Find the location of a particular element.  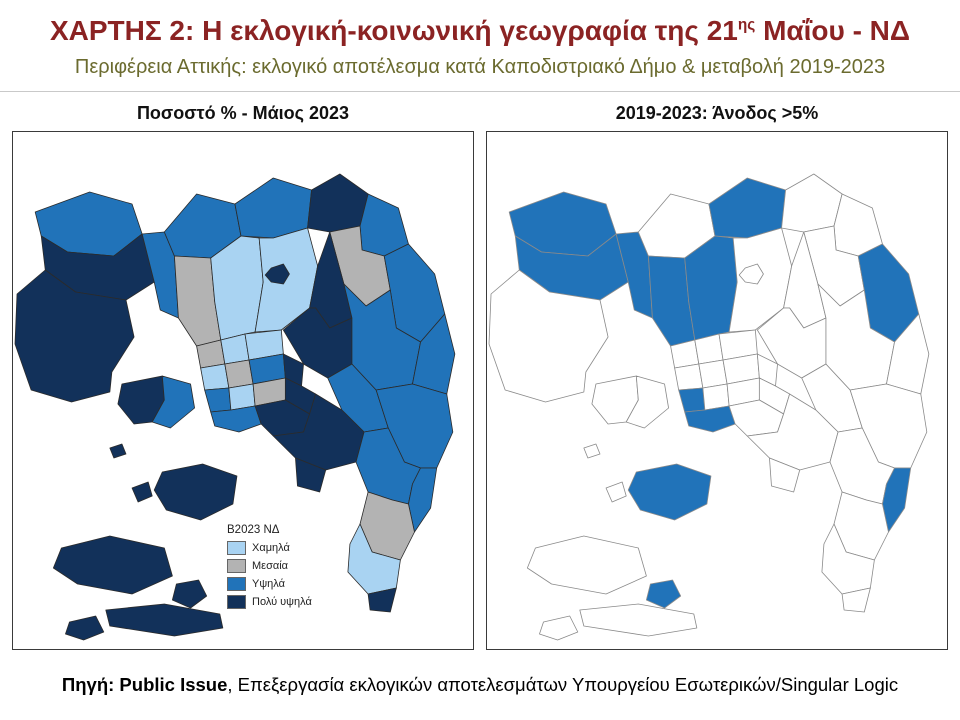

legend-label: Χαμηλά is located at coordinates (271, 547).